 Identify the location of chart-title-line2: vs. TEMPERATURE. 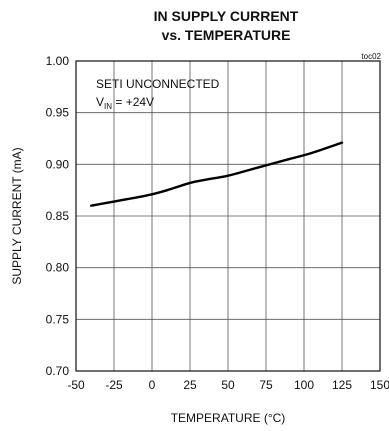
(226, 35).